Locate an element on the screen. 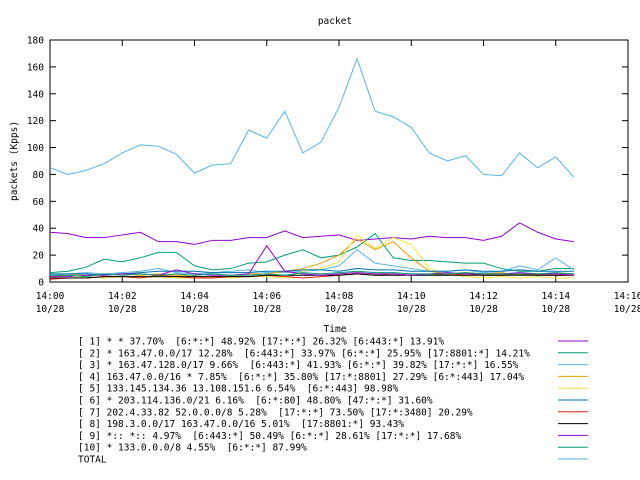  x-axis-label: Time is located at coordinates (335, 329).